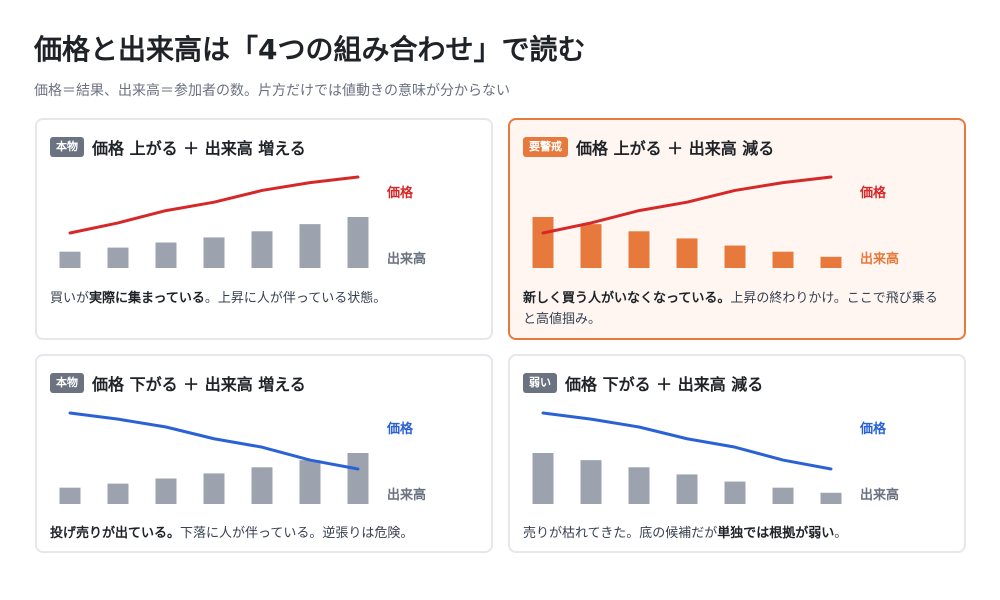  Describe the element at coordinates (675, 148) in the screenshot. I see `card-heading: 価格 上がる ＋ 出来高 減る` at that location.